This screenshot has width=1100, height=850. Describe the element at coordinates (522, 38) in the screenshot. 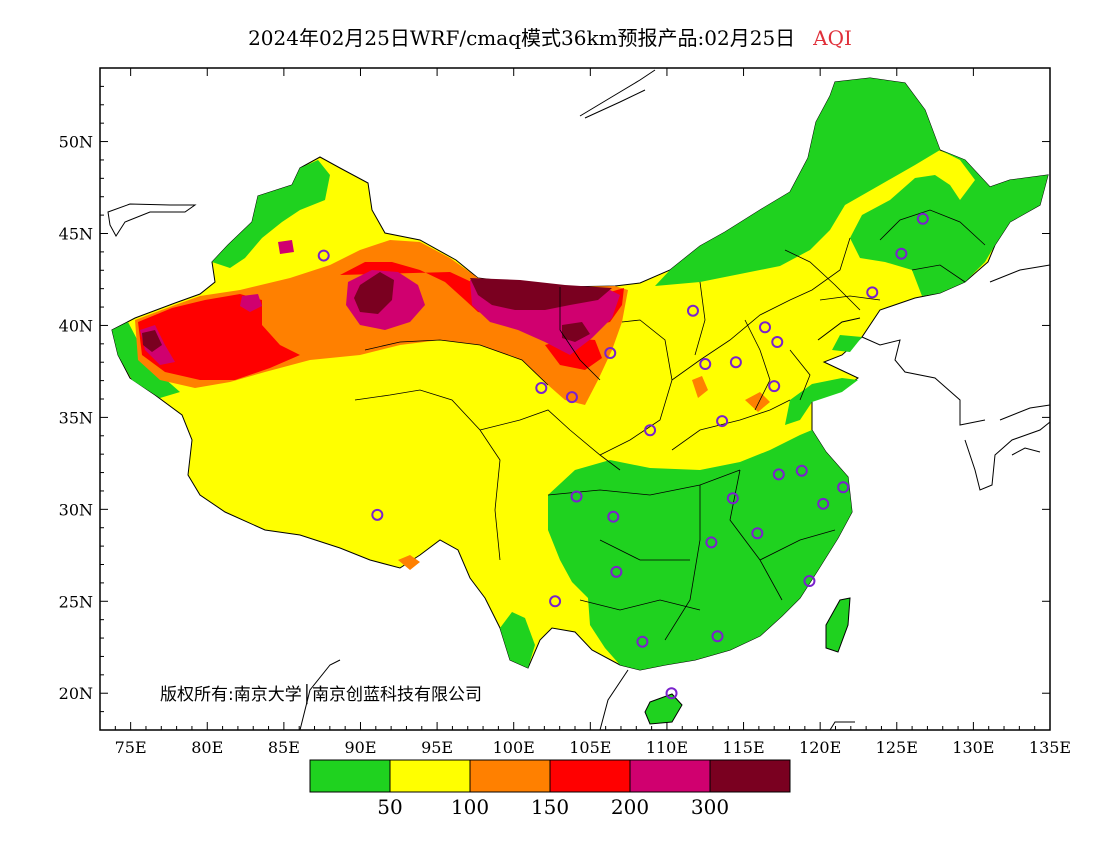

I see `title-main: 2024年02月25日WRF/cmaq模式36km预报产品:02月25日` at that location.